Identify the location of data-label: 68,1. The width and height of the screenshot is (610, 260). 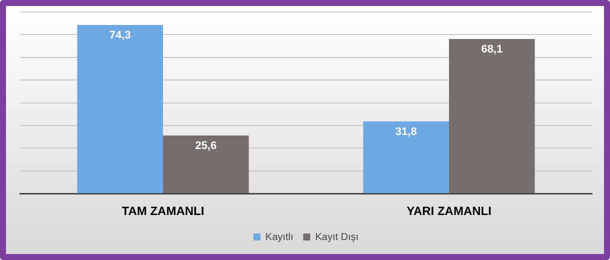
(492, 50).